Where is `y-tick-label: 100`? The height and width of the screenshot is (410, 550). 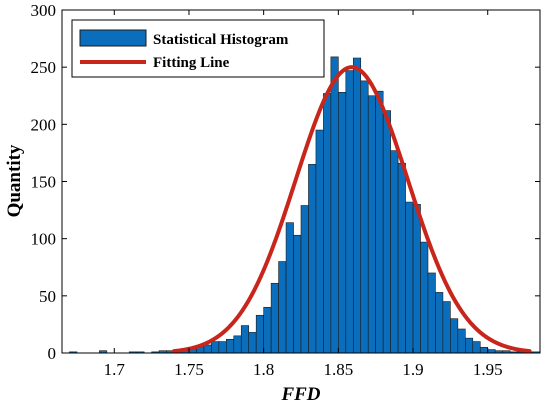 y-tick-label: 100 is located at coordinates (44, 239).